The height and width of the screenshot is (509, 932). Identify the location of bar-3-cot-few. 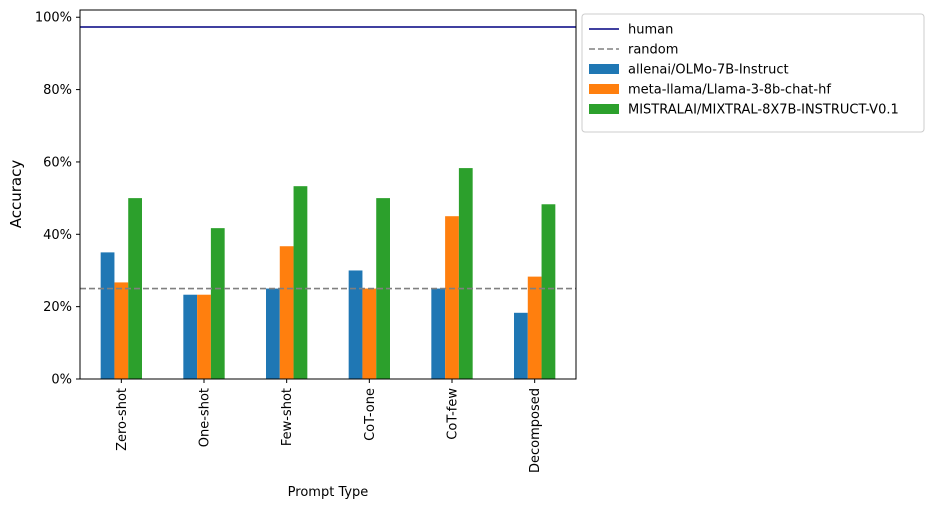
(465, 273).